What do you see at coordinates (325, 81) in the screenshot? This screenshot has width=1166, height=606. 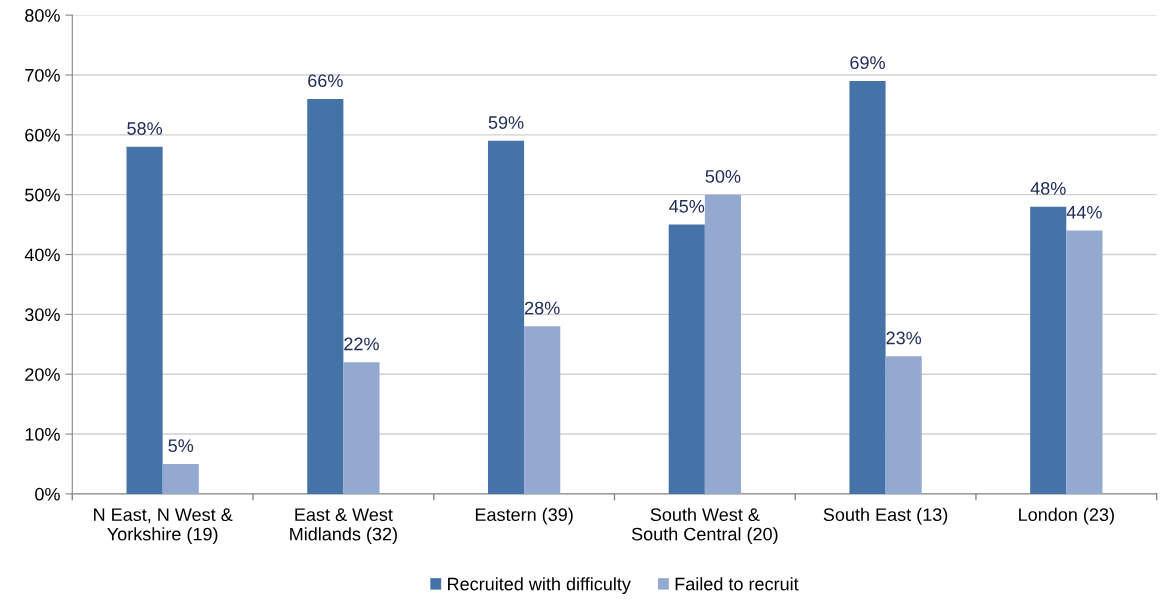 I see `data-label: 66%` at bounding box center [325, 81].